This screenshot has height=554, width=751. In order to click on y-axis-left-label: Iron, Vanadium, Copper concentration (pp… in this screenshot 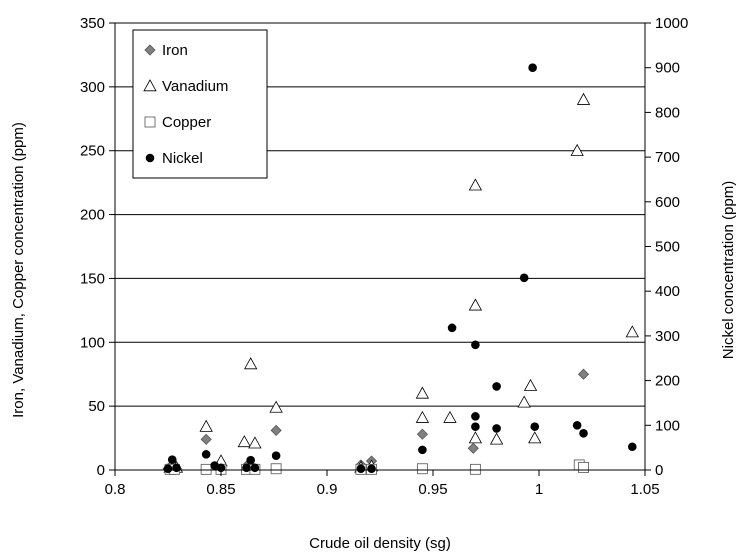, I will do `click(18, 270)`.